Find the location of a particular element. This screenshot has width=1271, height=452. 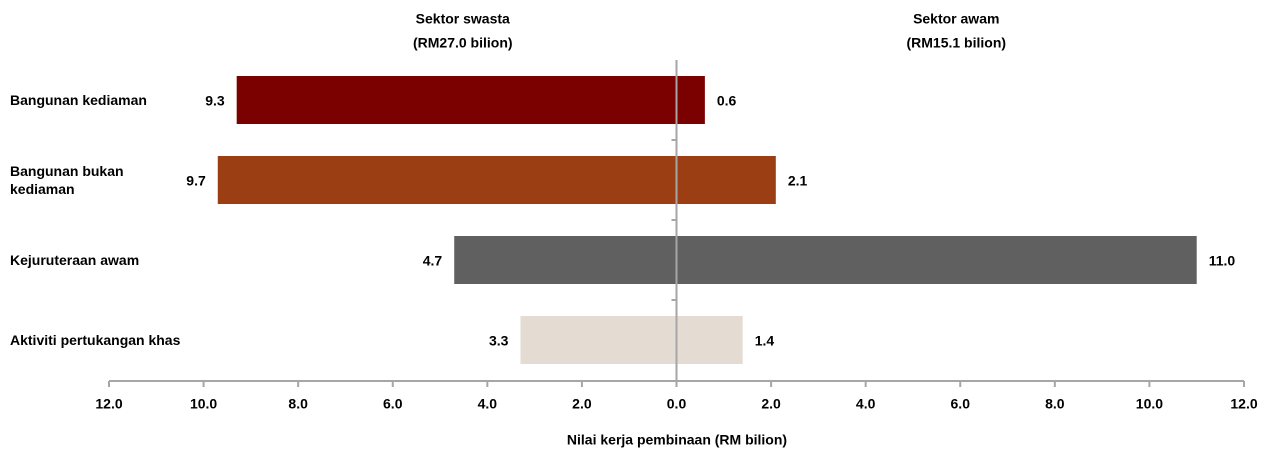

value-label: 3.3 is located at coordinates (499, 341).